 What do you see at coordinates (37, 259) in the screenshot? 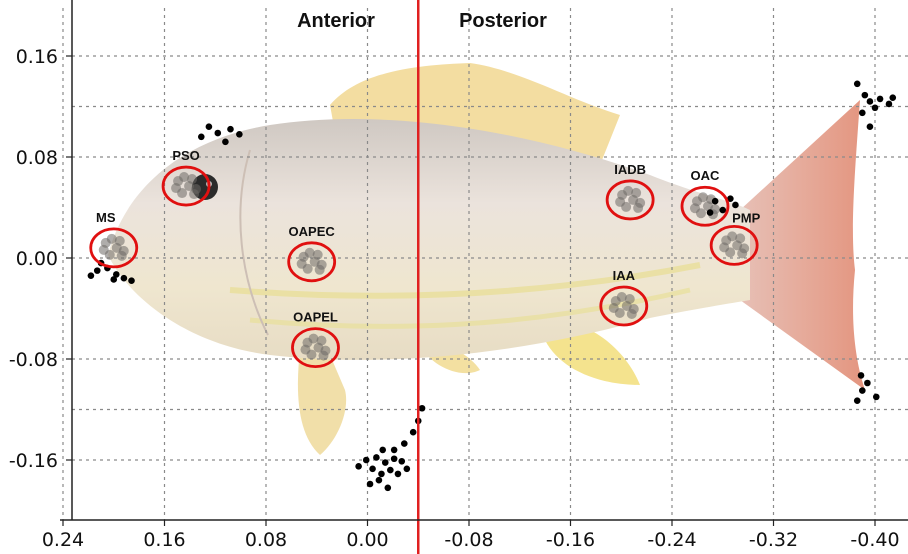
I see `y-tick-label: 0.00` at bounding box center [37, 259].